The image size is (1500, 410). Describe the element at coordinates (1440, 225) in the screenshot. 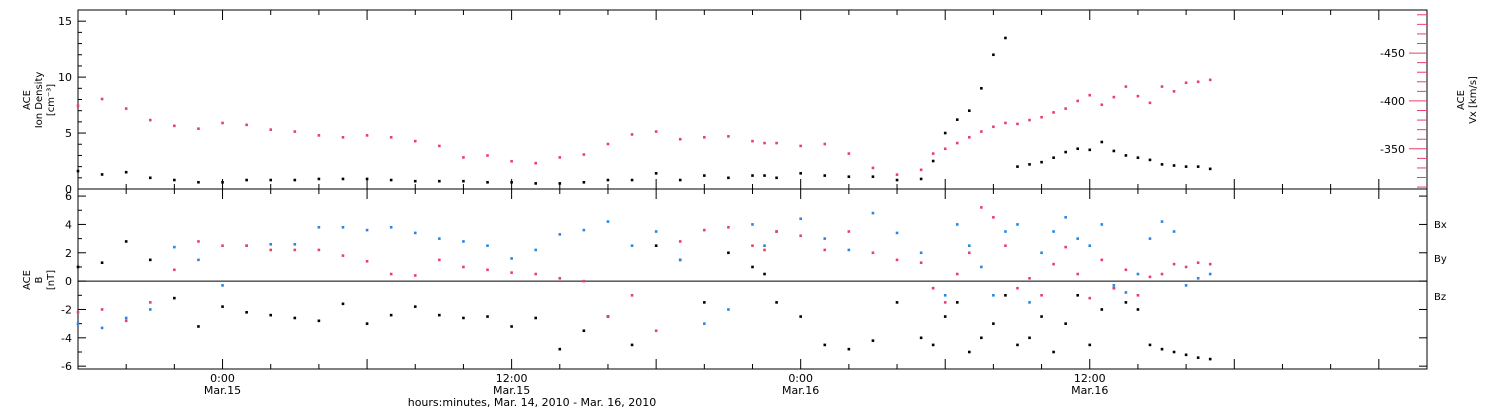

I see `legend-bx: Bx` at that location.